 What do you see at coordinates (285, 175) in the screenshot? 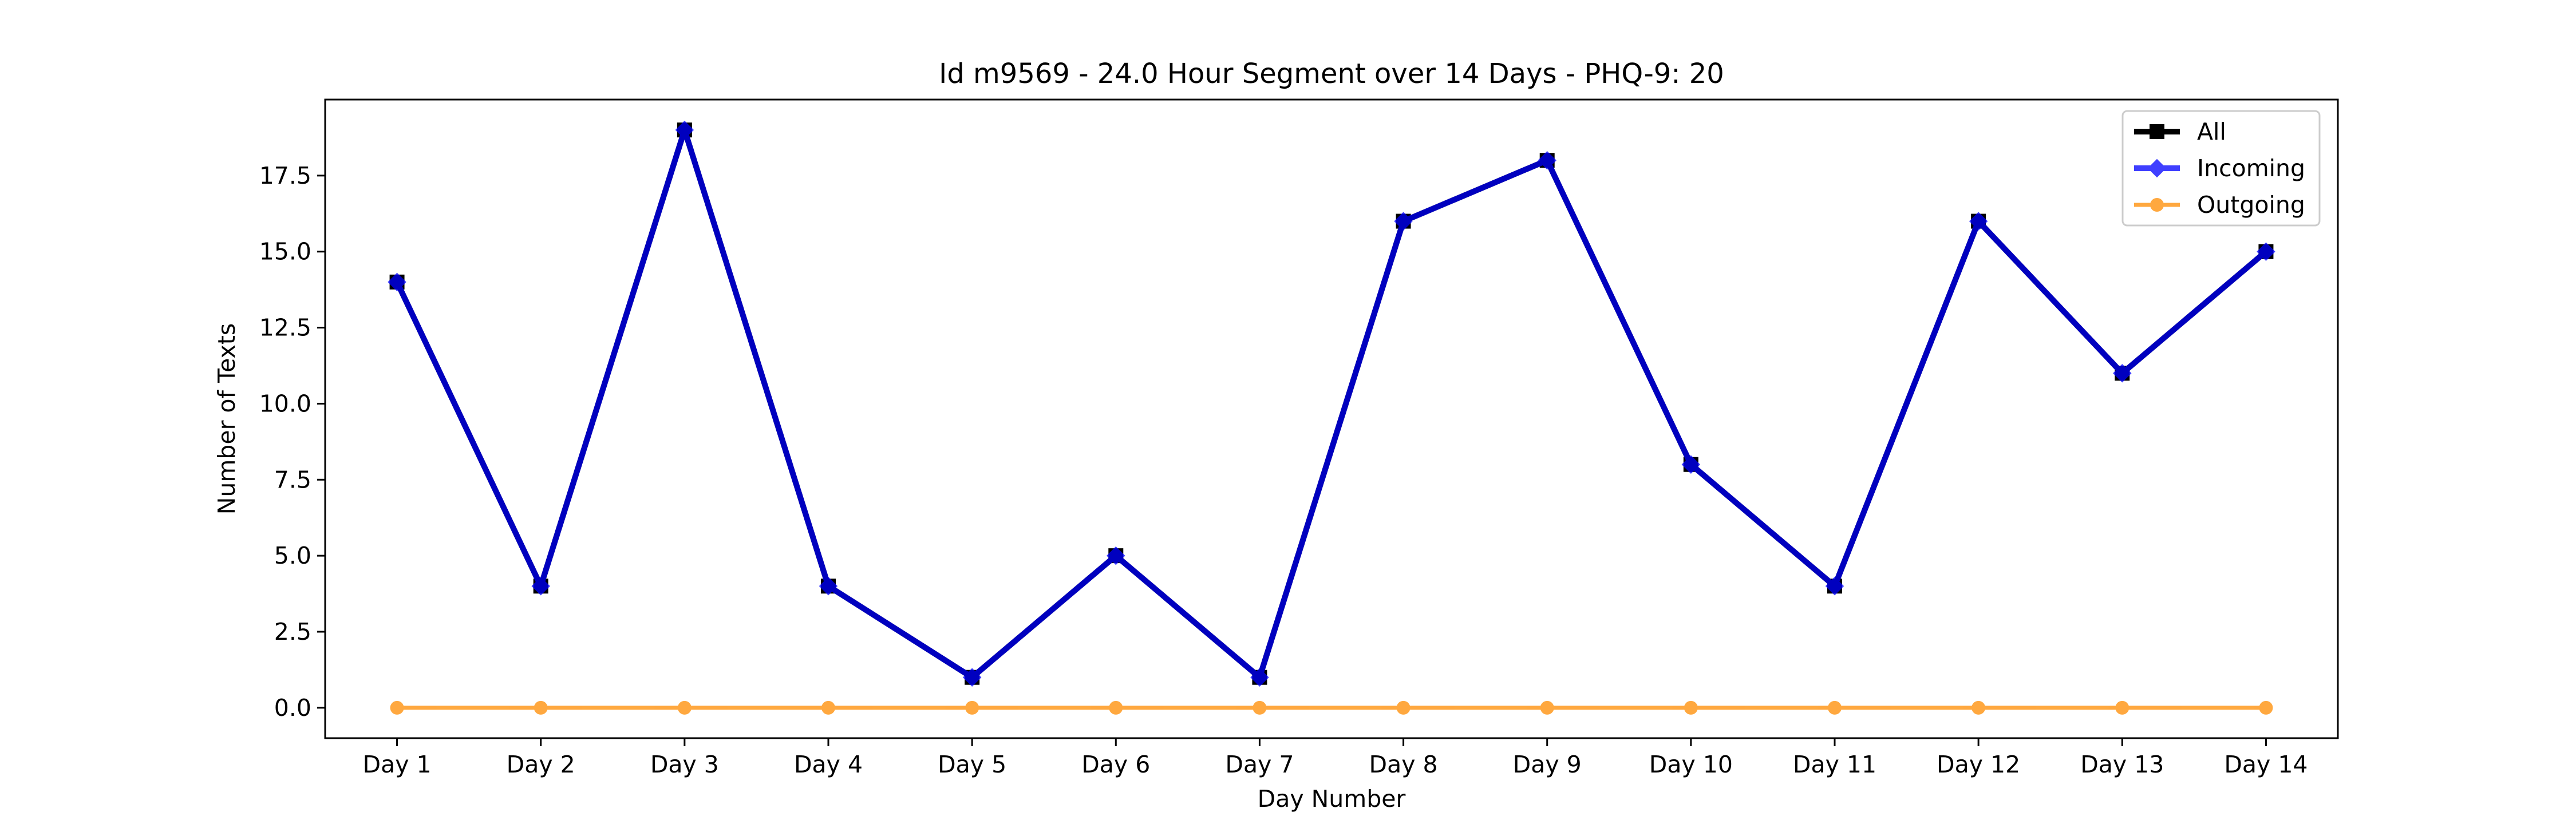
I see `y-tick-label: 17.5` at bounding box center [285, 175].